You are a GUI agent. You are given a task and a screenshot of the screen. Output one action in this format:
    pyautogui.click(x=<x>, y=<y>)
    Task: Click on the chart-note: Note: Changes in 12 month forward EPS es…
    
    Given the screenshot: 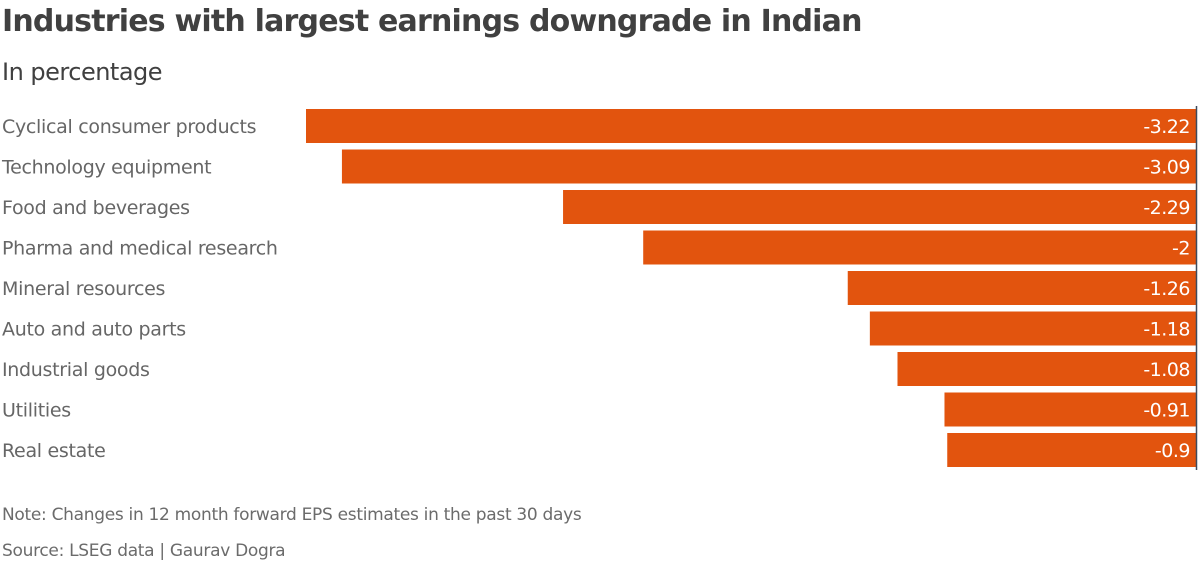 What is the action you would take?
    pyautogui.click(x=292, y=515)
    